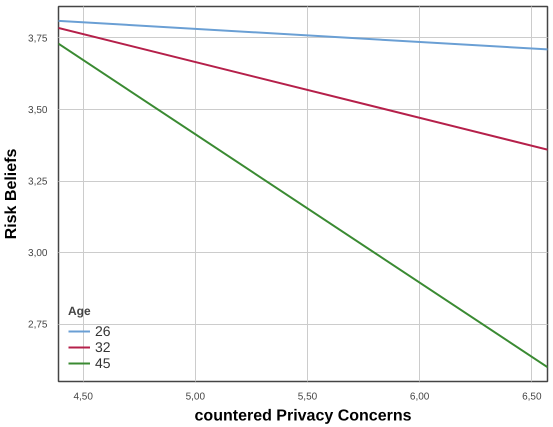 This screenshot has height=427, width=553. What do you see at coordinates (38, 38) in the screenshot?
I see `y-tick-label: 3,75` at bounding box center [38, 38].